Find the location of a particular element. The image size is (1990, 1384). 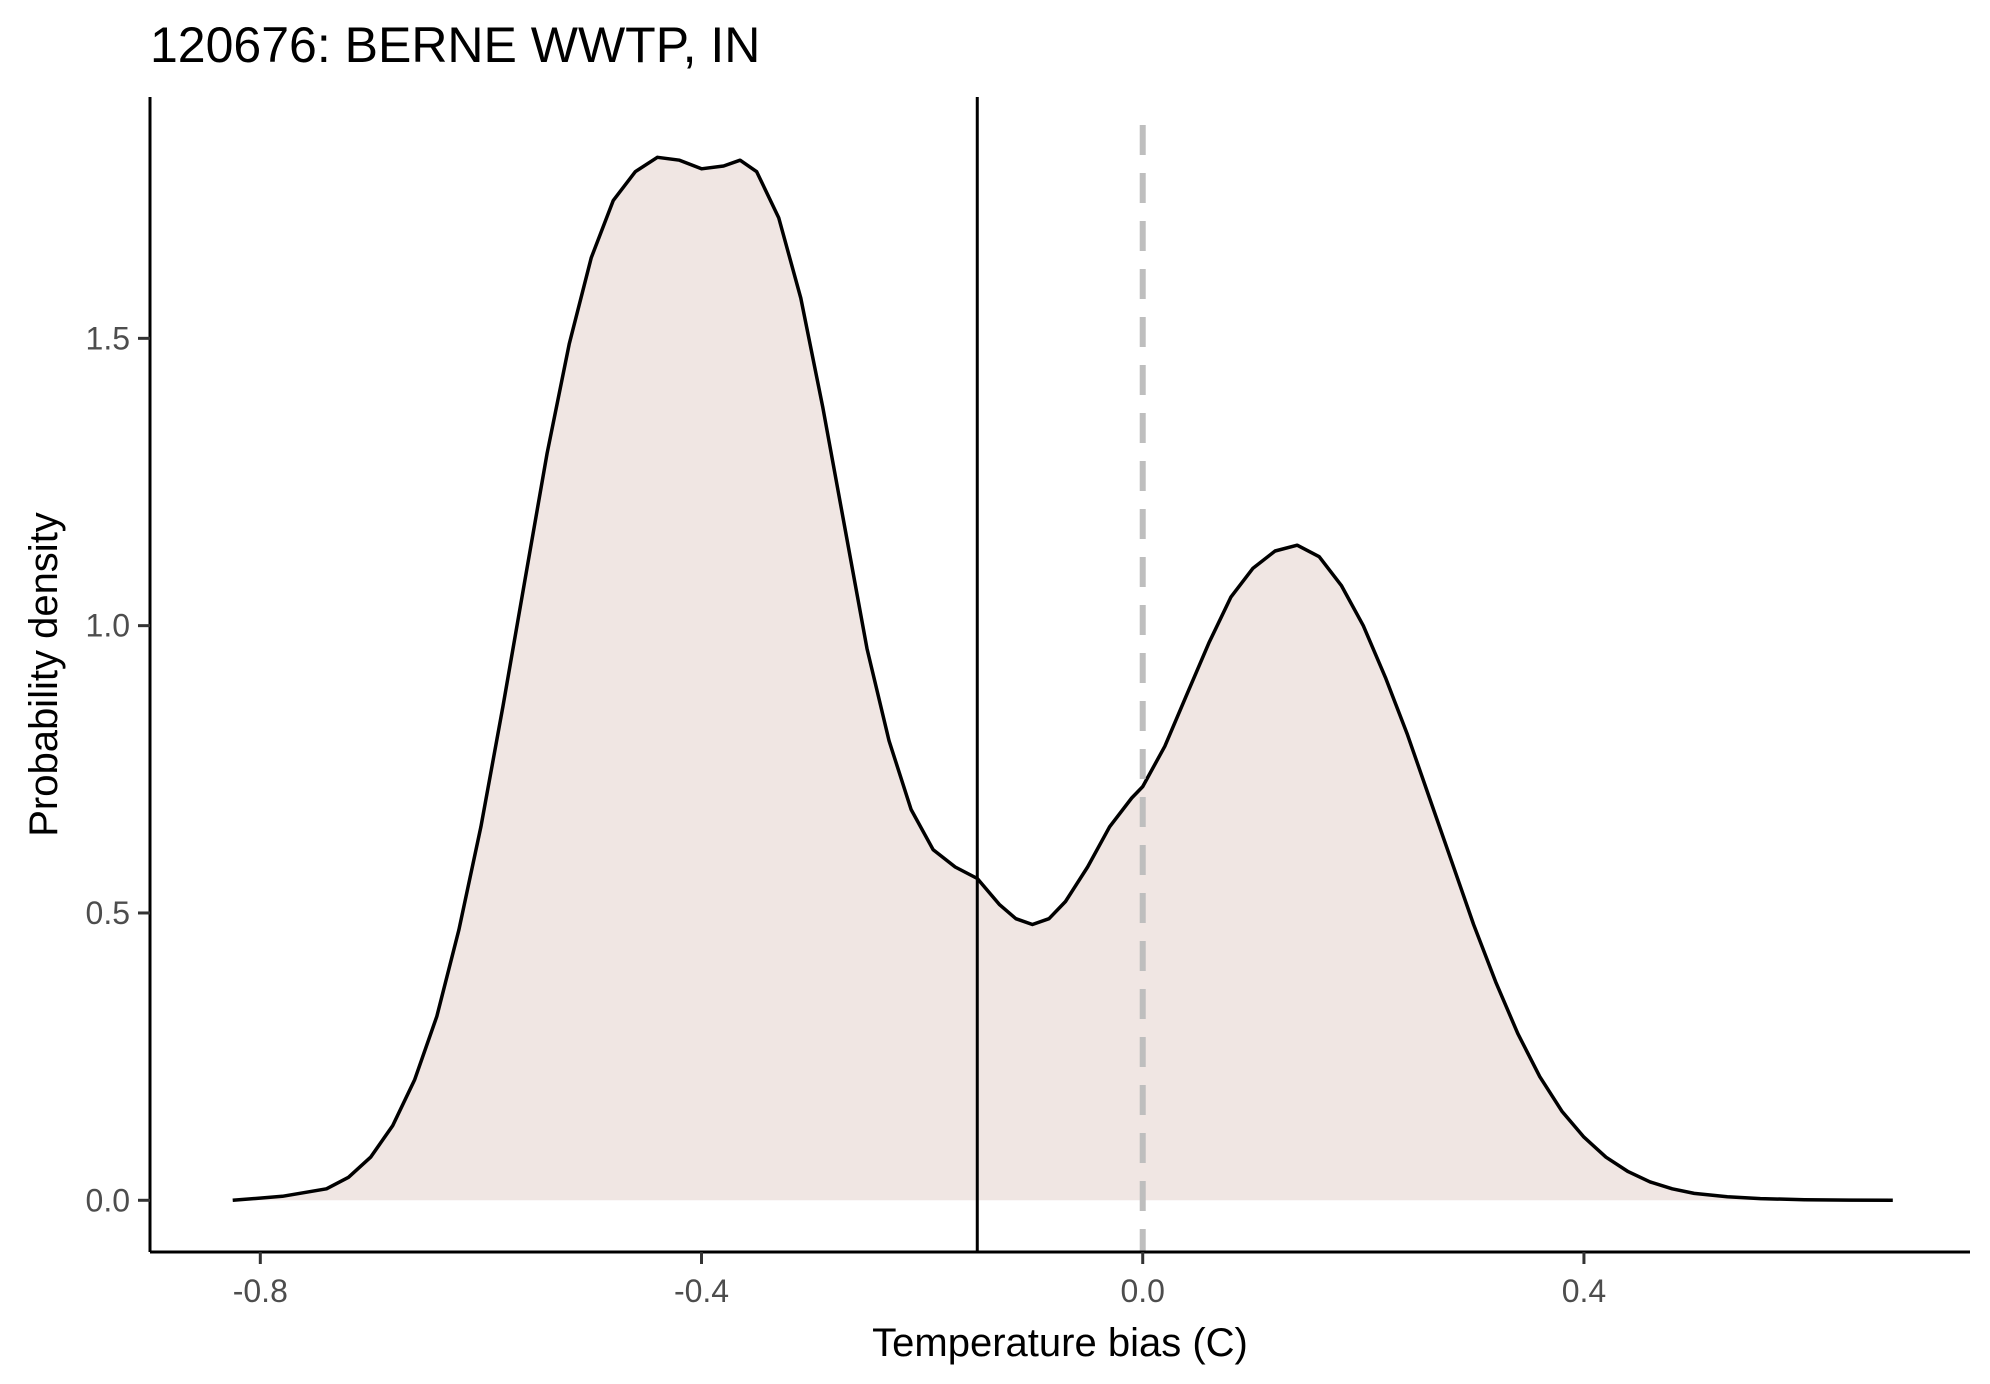

x-tick-label: 0.4 is located at coordinates (1584, 1291).